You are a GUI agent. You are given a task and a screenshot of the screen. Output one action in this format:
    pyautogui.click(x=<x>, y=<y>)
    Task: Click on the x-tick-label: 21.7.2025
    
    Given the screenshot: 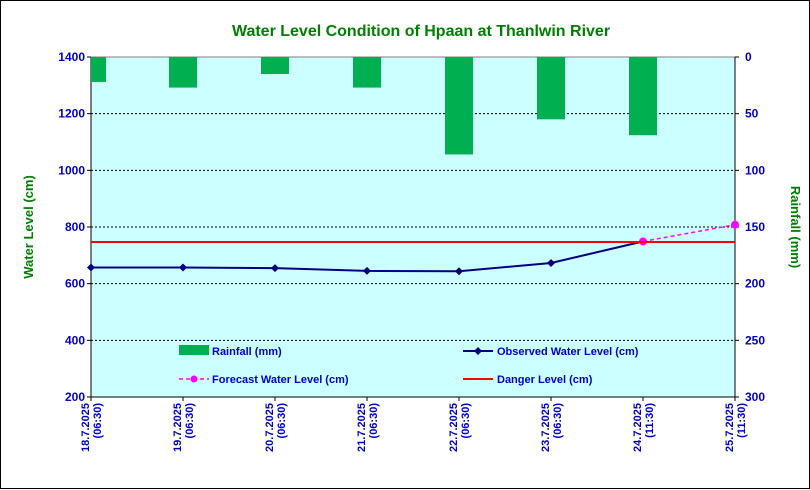 What is the action you would take?
    pyautogui.click(x=362, y=427)
    